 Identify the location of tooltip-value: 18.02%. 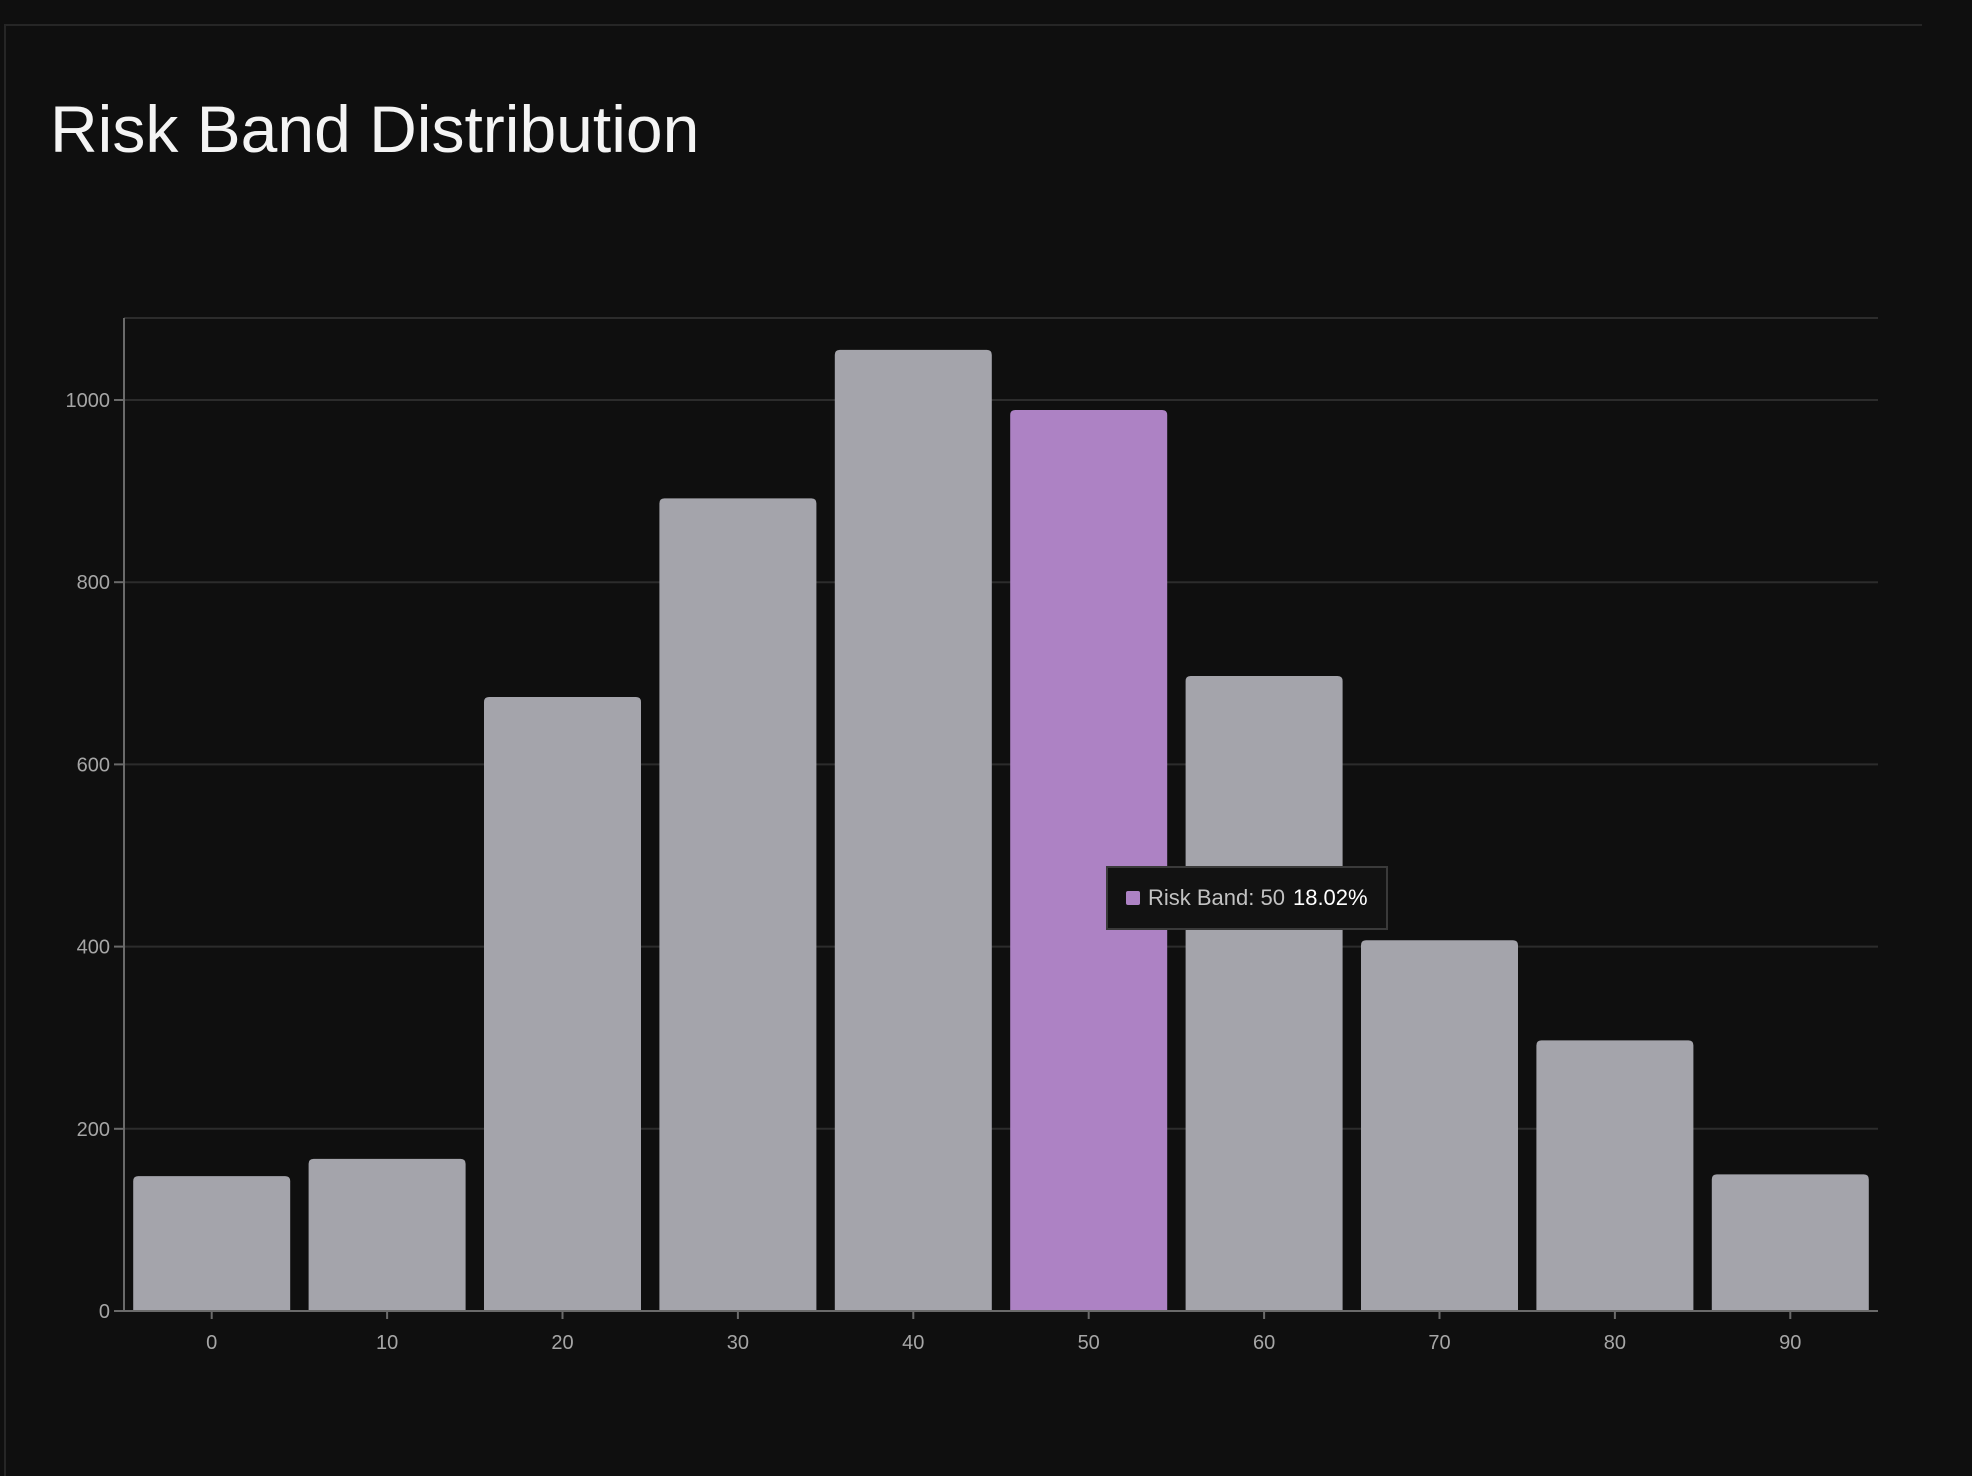
(1330, 897).